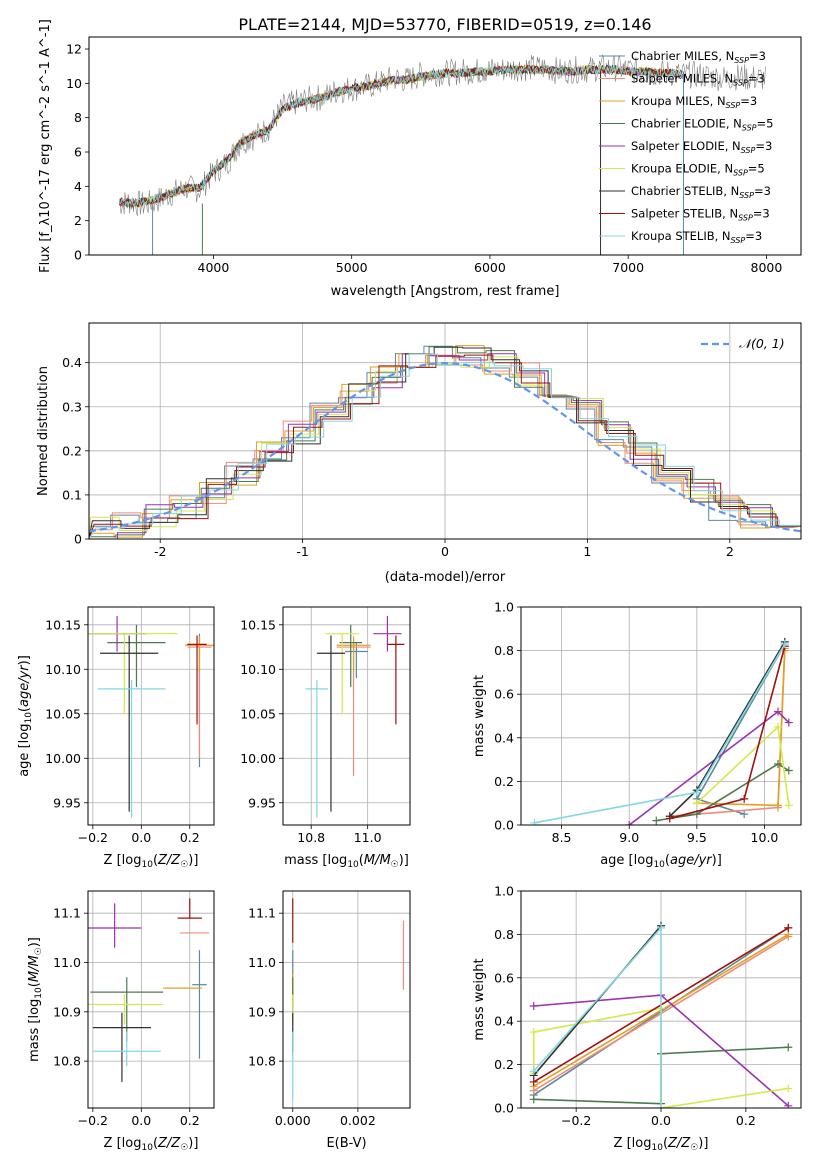 The width and height of the screenshot is (819, 1170). What do you see at coordinates (43, 431) in the screenshot?
I see `y-axis-label: Normed distribution` at bounding box center [43, 431].